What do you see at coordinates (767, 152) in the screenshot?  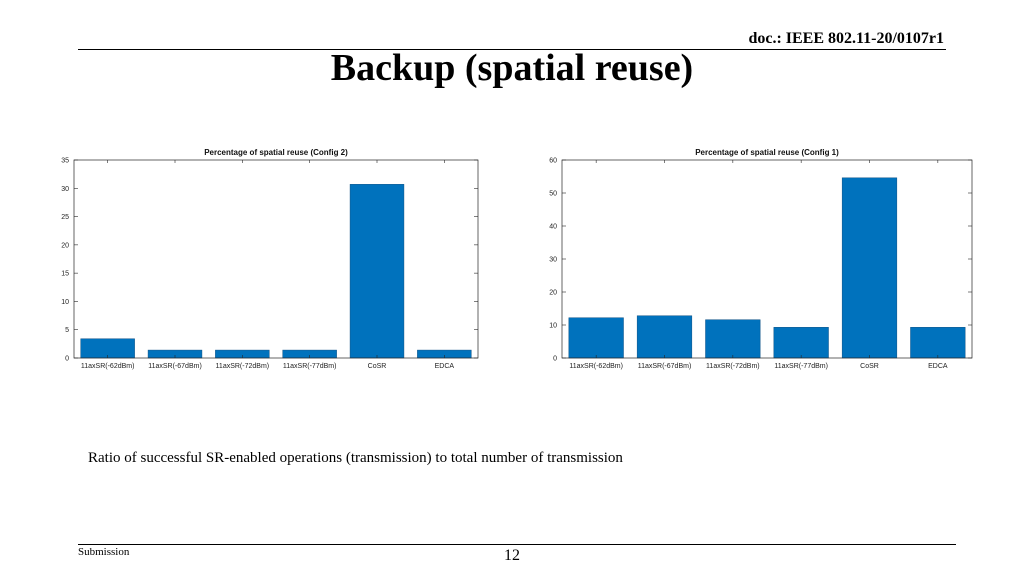 I see `chart-title: Percentage of spatial reuse (Config 1)` at bounding box center [767, 152].